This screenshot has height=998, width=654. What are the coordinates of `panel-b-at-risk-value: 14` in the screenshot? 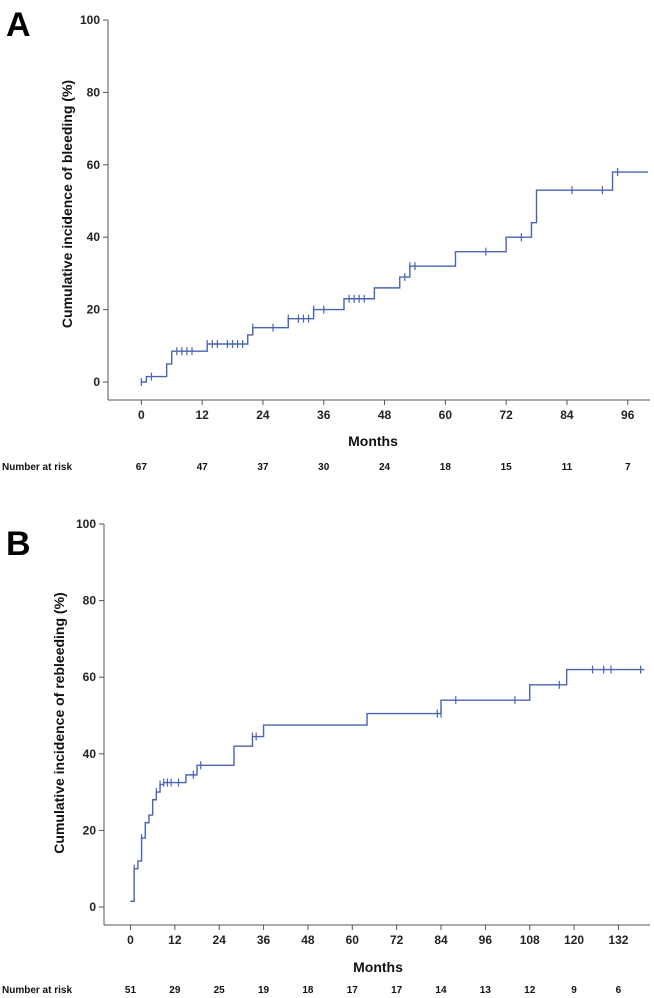 It's located at (441, 990).